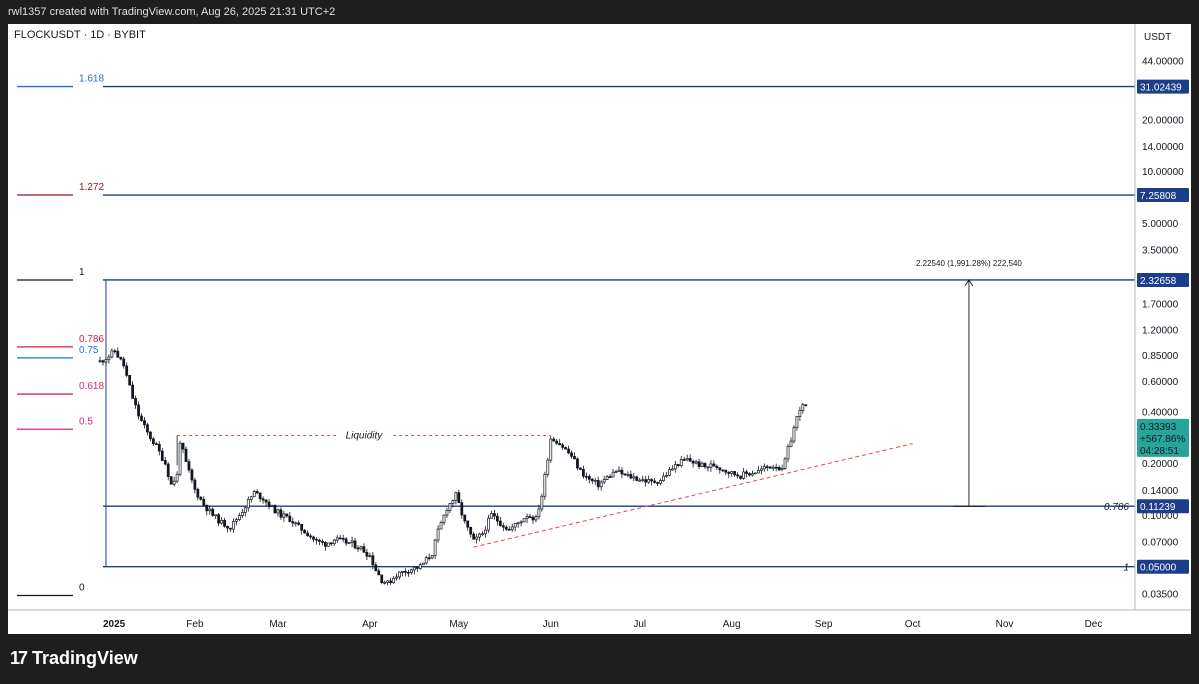 Image resolution: width=1199 pixels, height=684 pixels. I want to click on time-tick-label: Dec, so click(1094, 624).